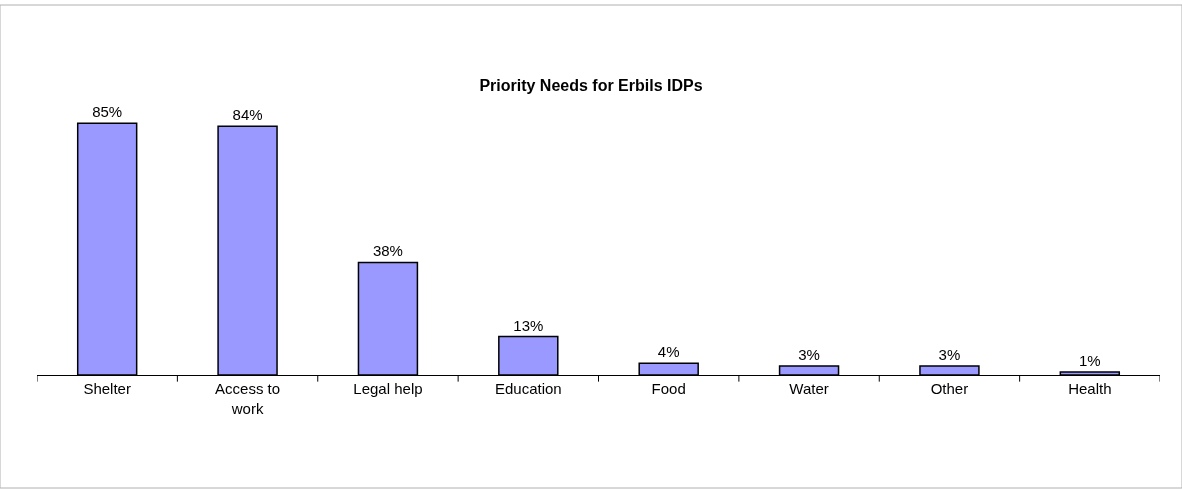 The image size is (1182, 493). What do you see at coordinates (668, 352) in the screenshot?
I see `data-label: 4%` at bounding box center [668, 352].